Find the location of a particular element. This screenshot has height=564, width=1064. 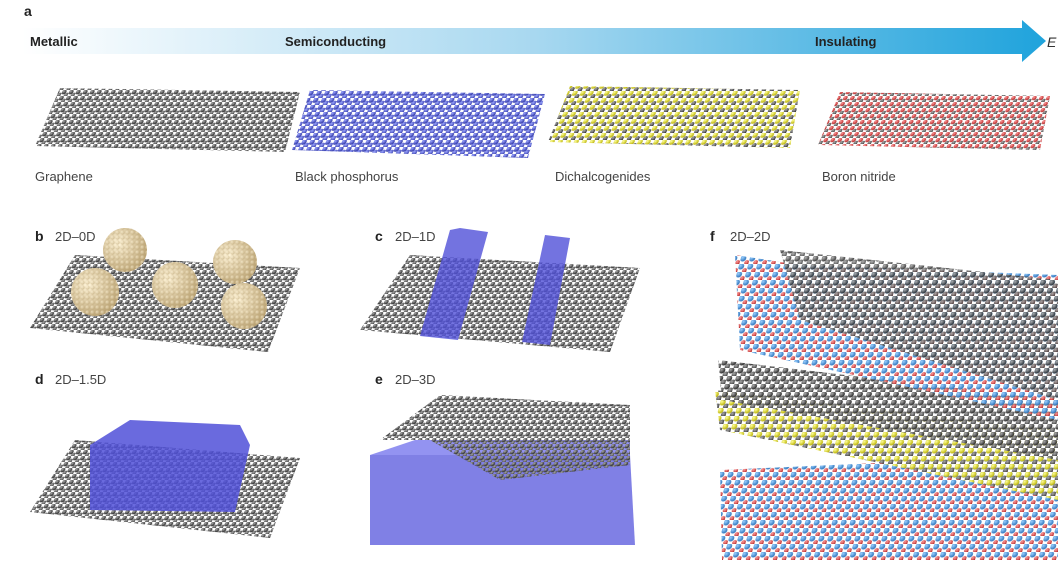

dichalcogenide-sheet is located at coordinates (674, 117).